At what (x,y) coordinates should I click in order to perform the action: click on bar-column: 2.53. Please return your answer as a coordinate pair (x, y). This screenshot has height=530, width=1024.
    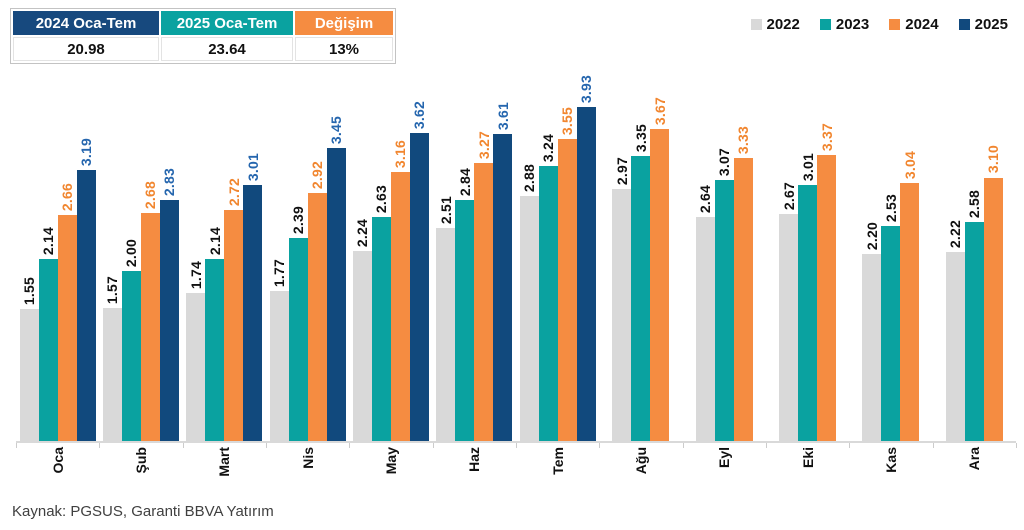
    Looking at the image, I should click on (891, 317).